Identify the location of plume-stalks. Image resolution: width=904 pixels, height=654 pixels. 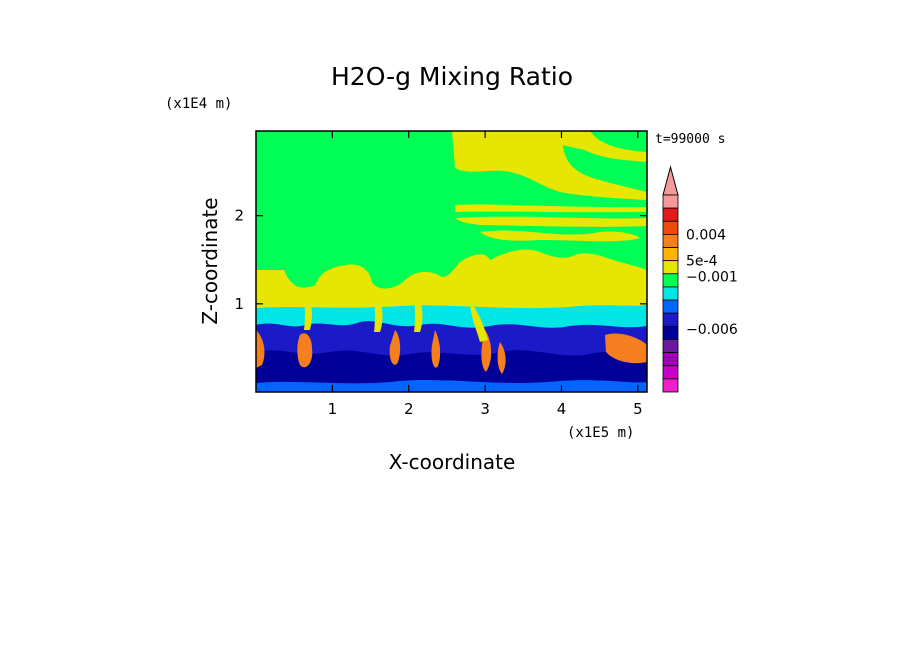
(396, 313).